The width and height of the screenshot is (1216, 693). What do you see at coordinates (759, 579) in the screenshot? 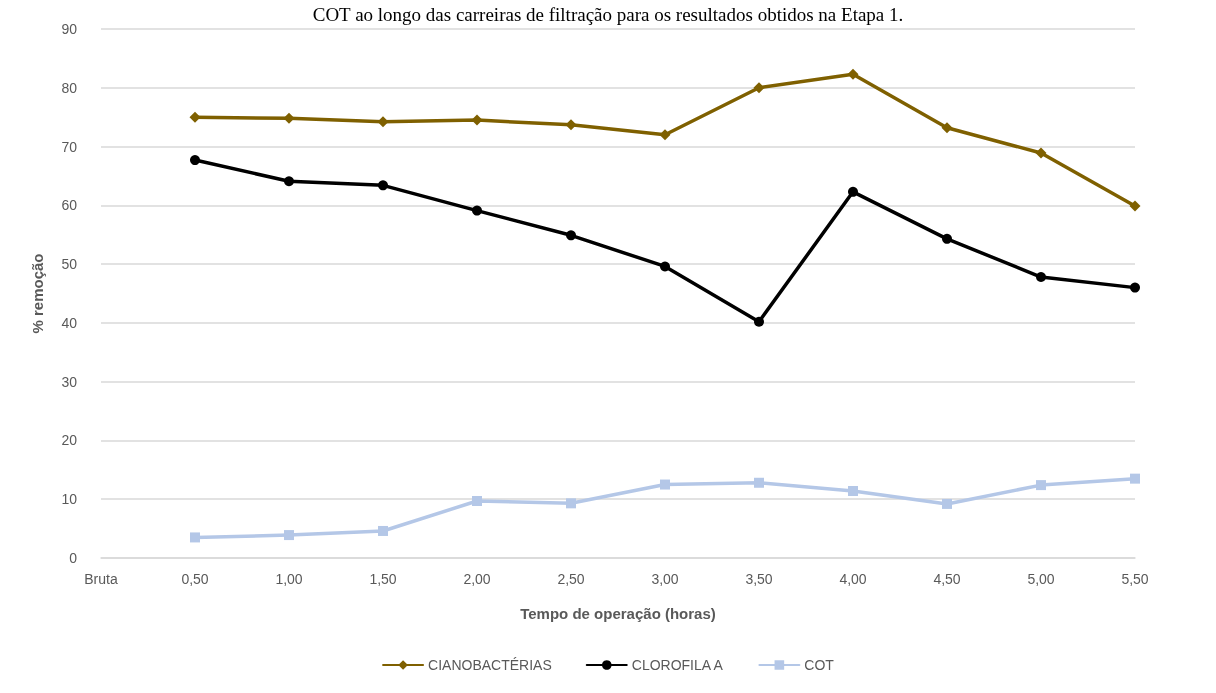
I see `x-tick-label: 3,50` at bounding box center [759, 579].